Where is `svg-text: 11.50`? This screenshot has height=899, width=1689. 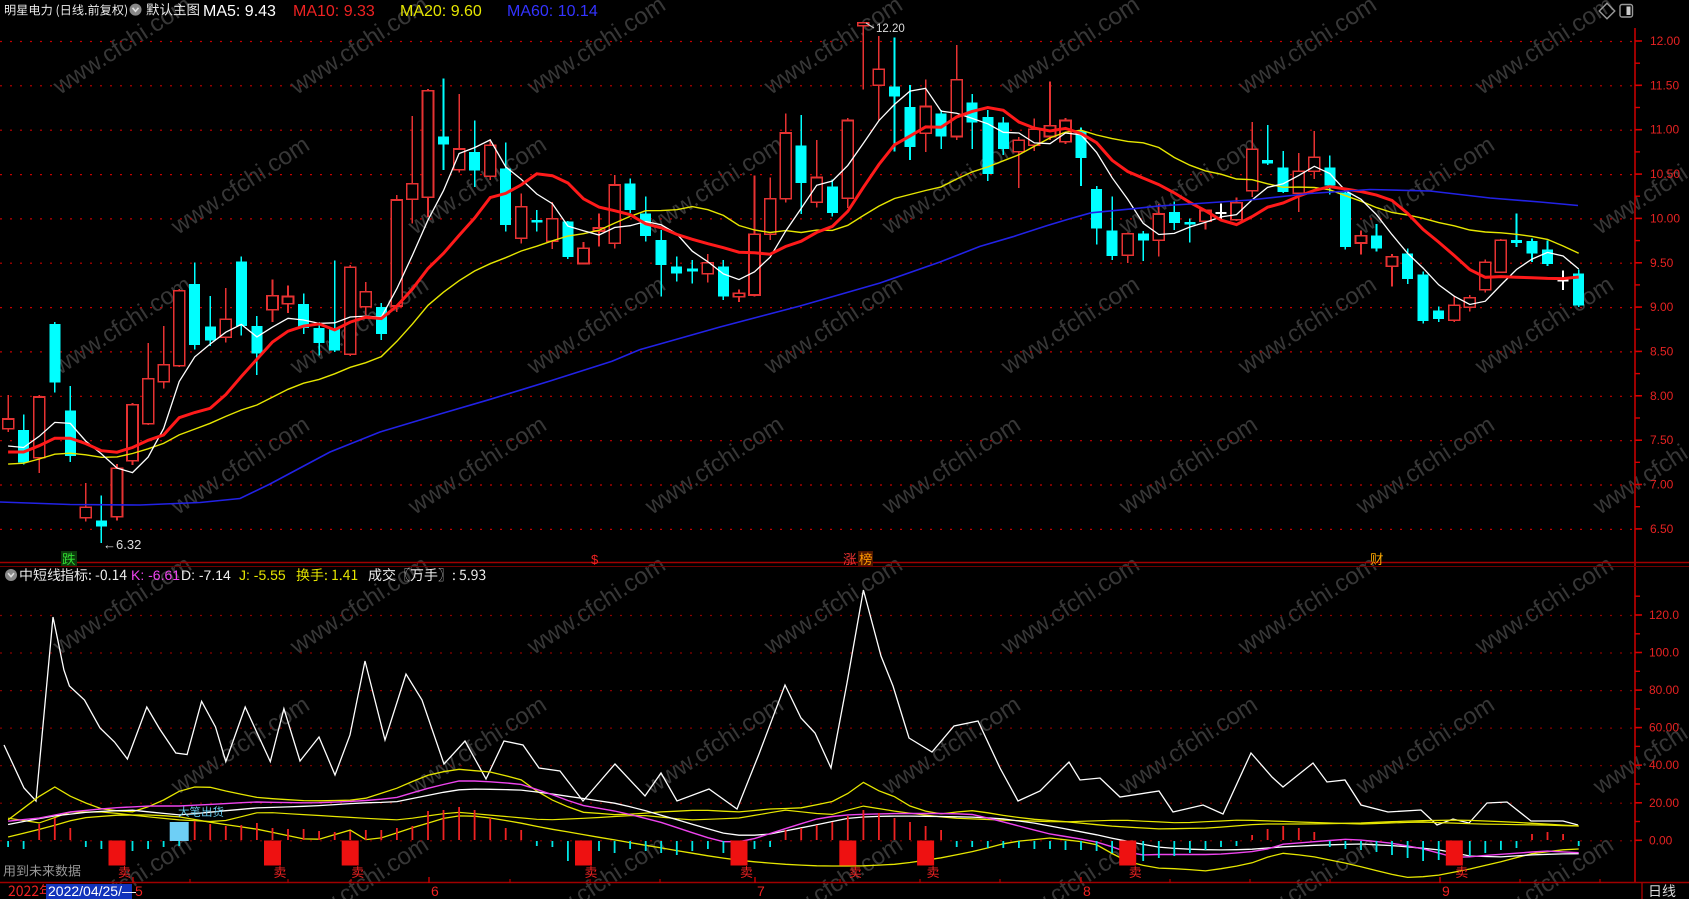 svg-text: 11.50 is located at coordinates (1664, 85).